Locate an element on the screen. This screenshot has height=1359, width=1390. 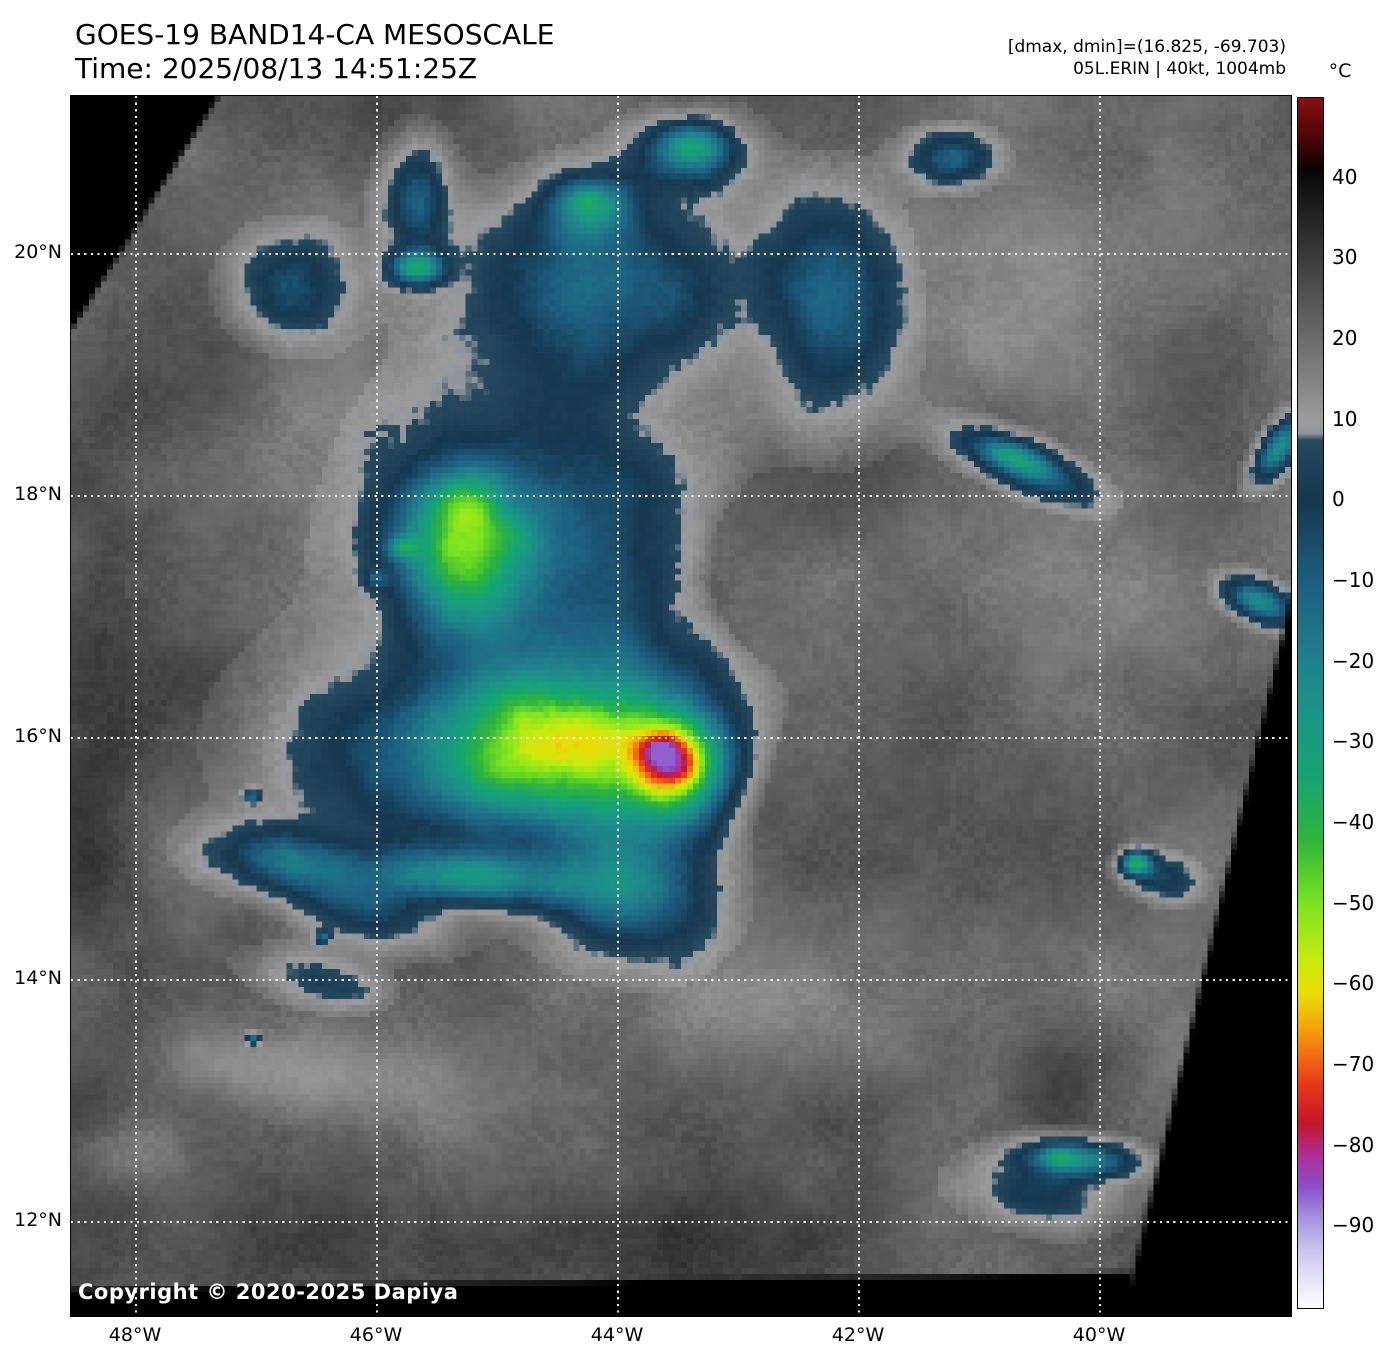
time-label: Time: 2025/08/13 14:51:25Z is located at coordinates (276, 69).